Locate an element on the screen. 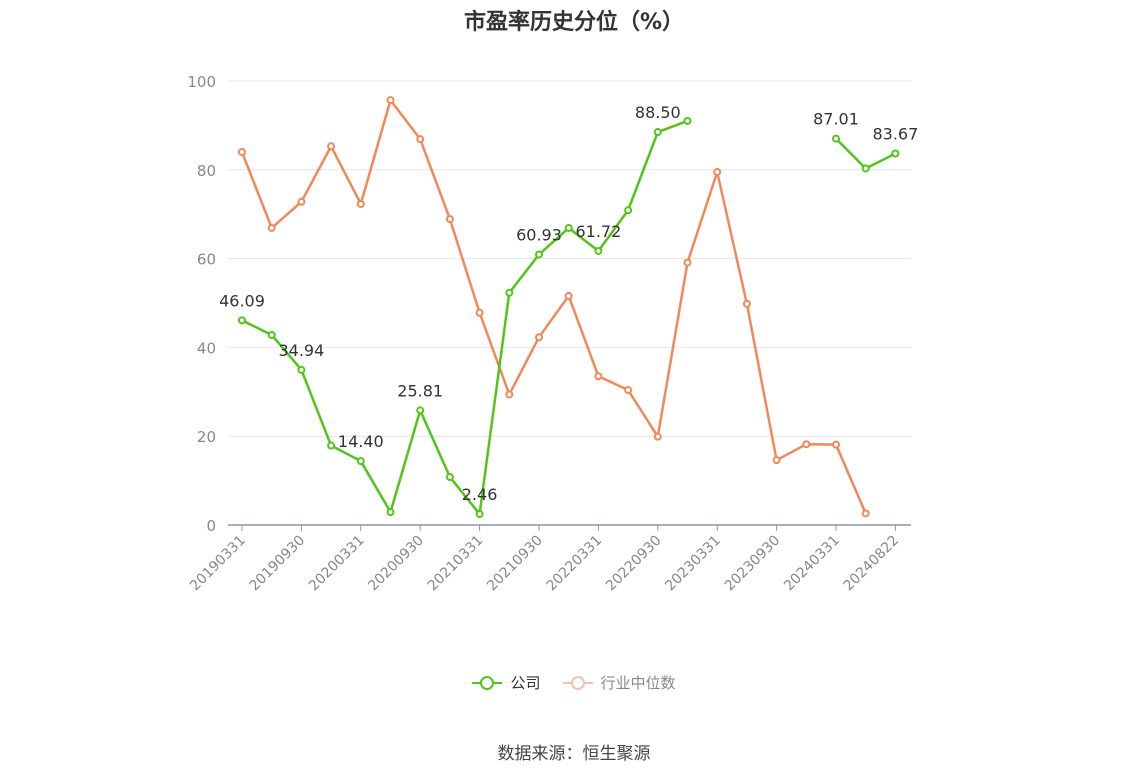 This screenshot has width=1148, height=776. x-tick-label: 20200930 is located at coordinates (396, 564).